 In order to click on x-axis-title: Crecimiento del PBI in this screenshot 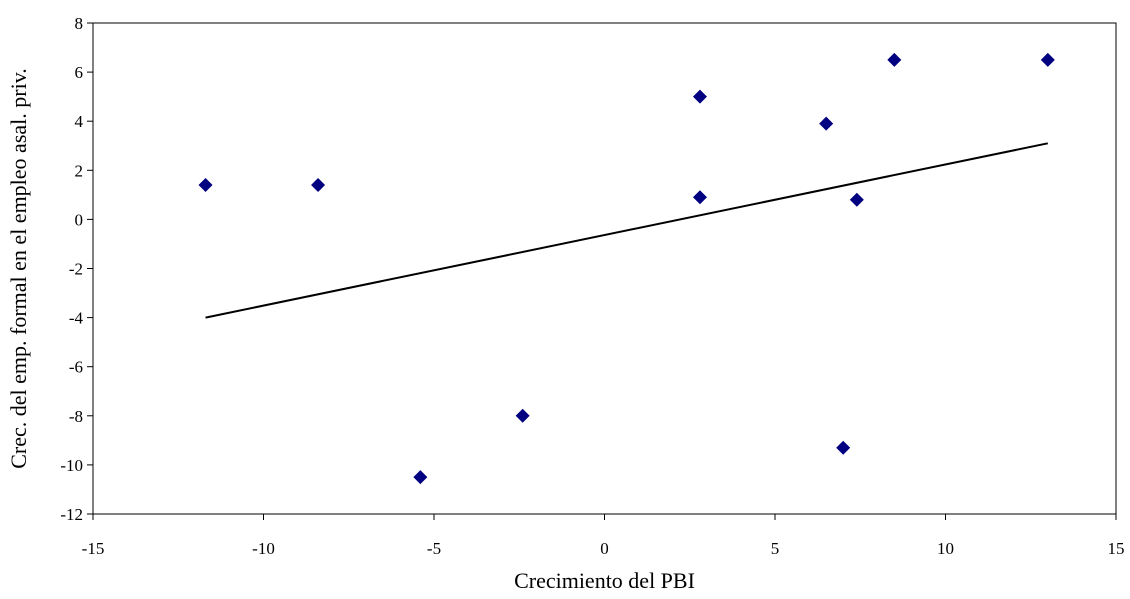, I will do `click(604, 580)`.